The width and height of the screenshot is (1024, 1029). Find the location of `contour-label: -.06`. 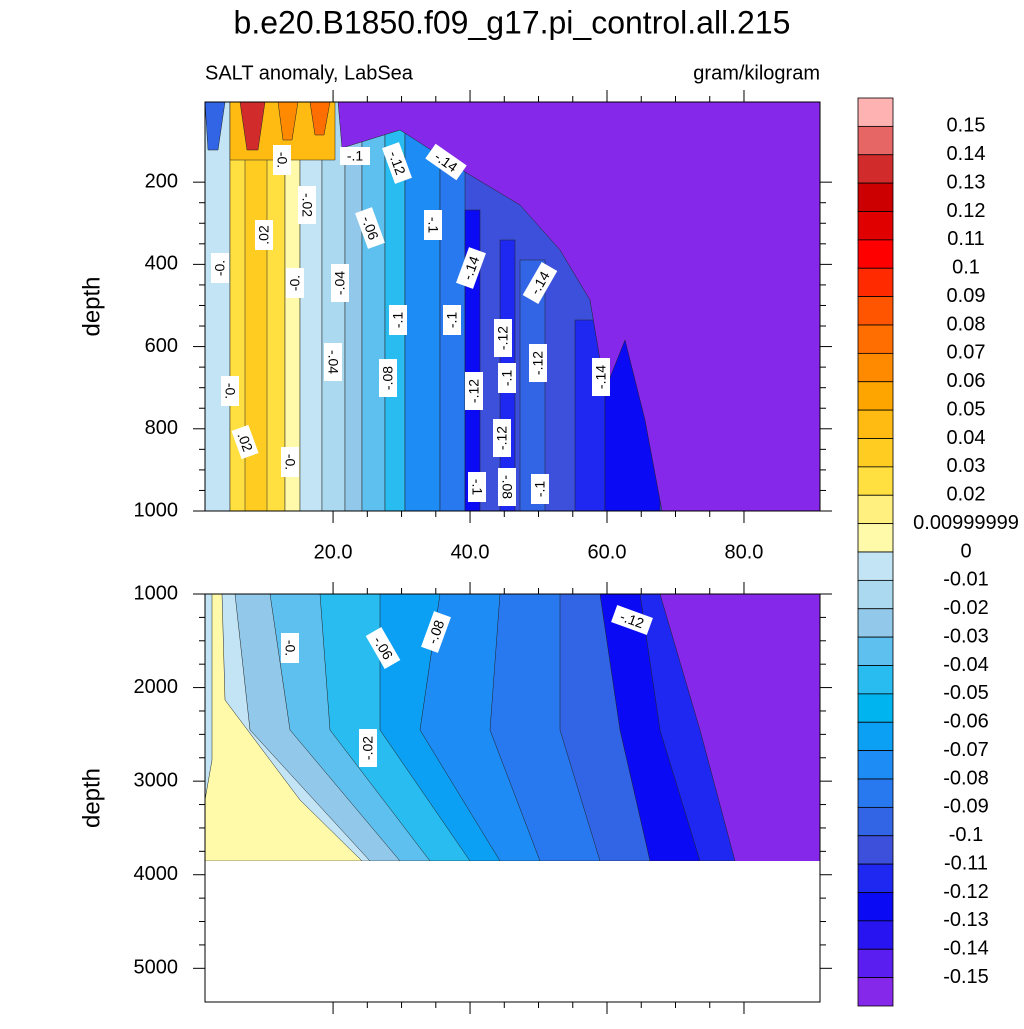

contour-label: -.06 is located at coordinates (370, 228).